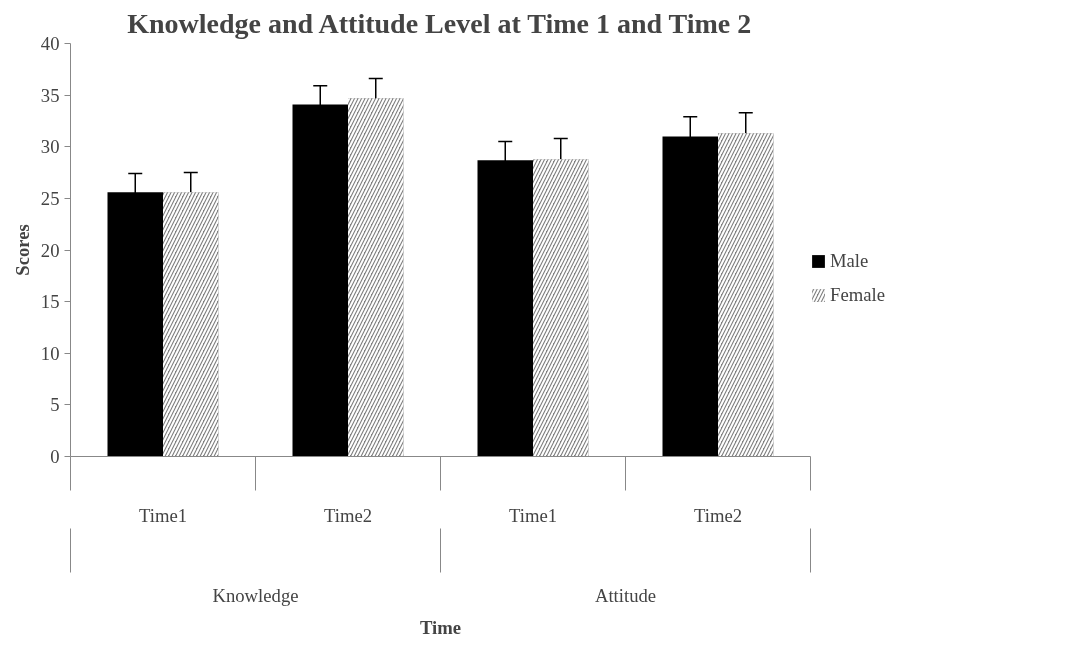 Image resolution: width=1082 pixels, height=668 pixels. I want to click on text: Attitude, so click(625, 595).